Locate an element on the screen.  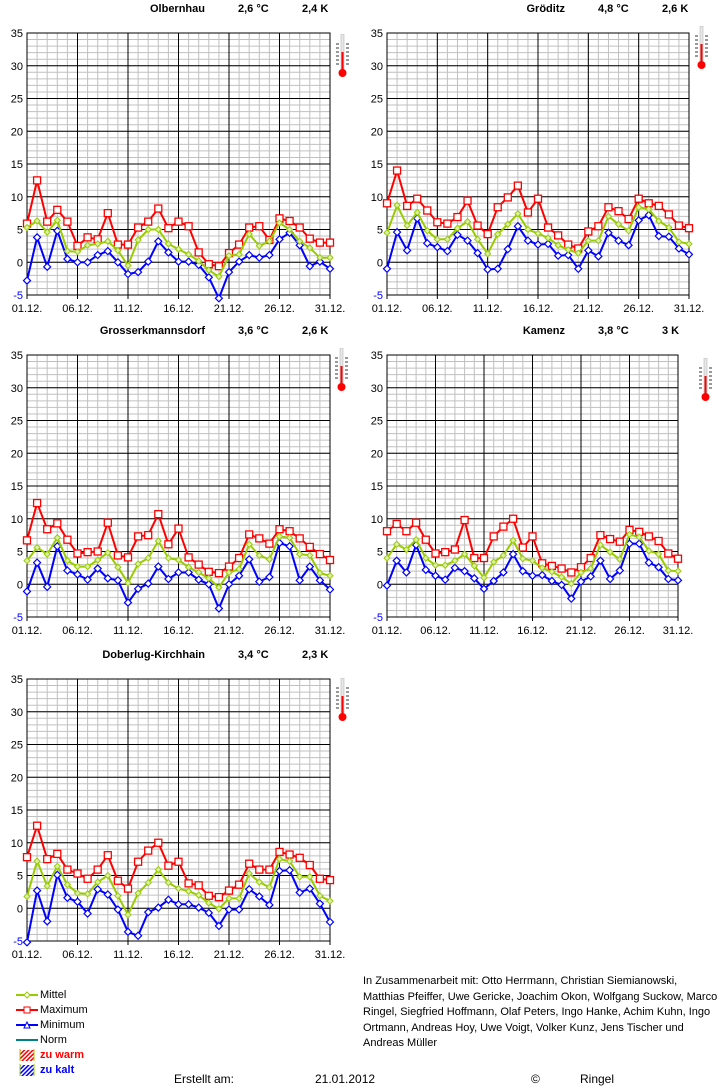
minimum-line-icon is located at coordinates (27, 1024).